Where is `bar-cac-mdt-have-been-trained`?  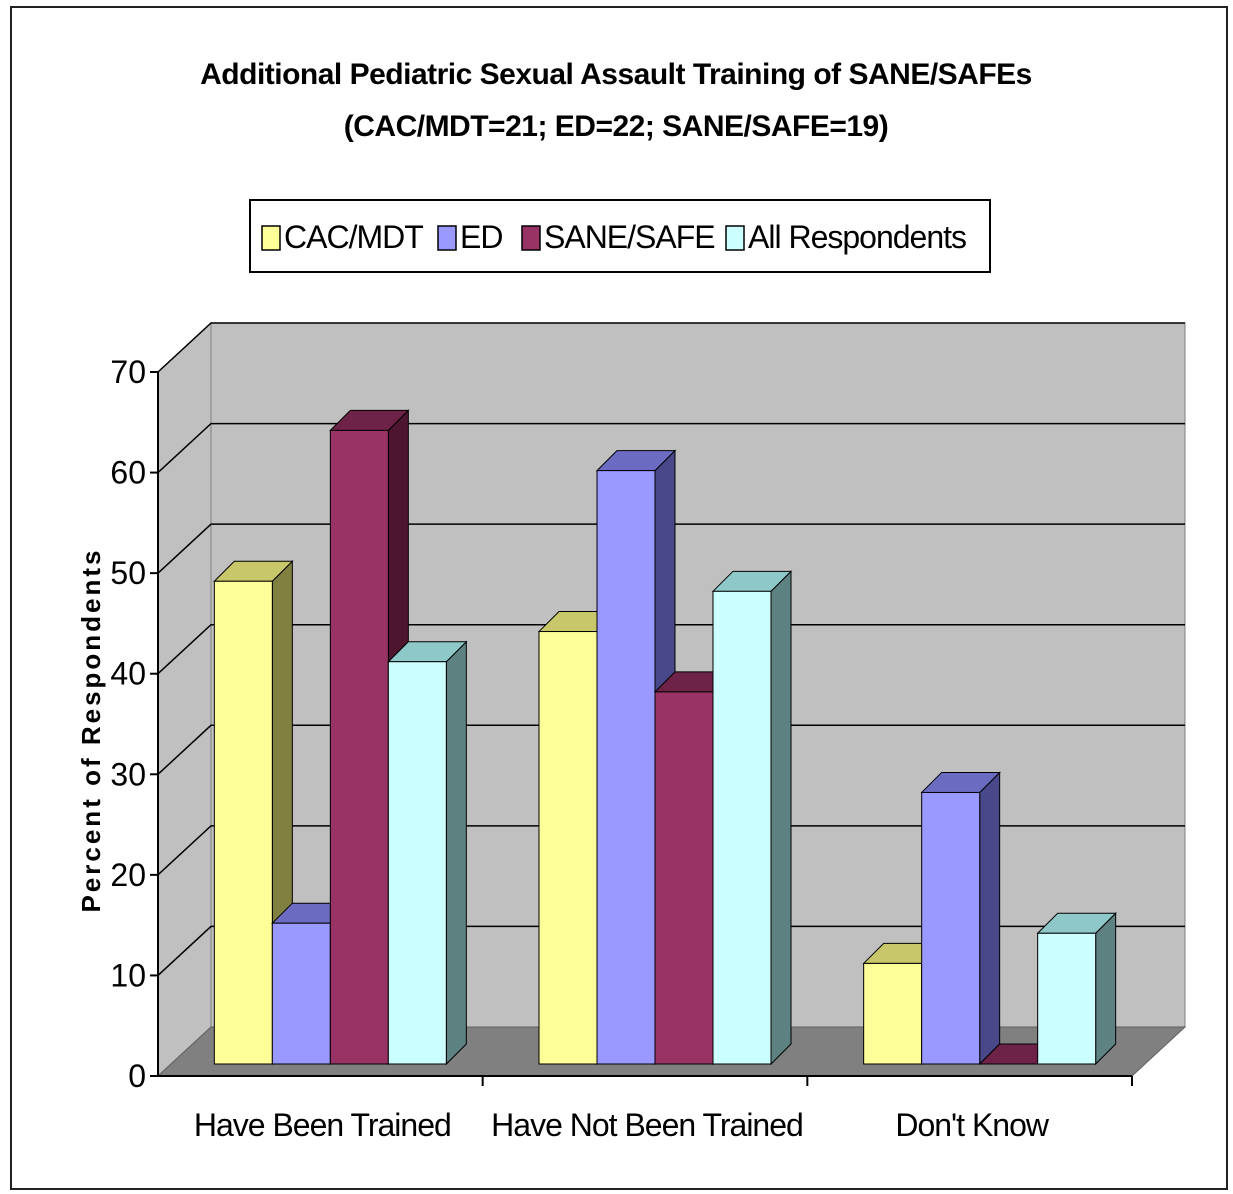 bar-cac-mdt-have-been-trained is located at coordinates (253, 813).